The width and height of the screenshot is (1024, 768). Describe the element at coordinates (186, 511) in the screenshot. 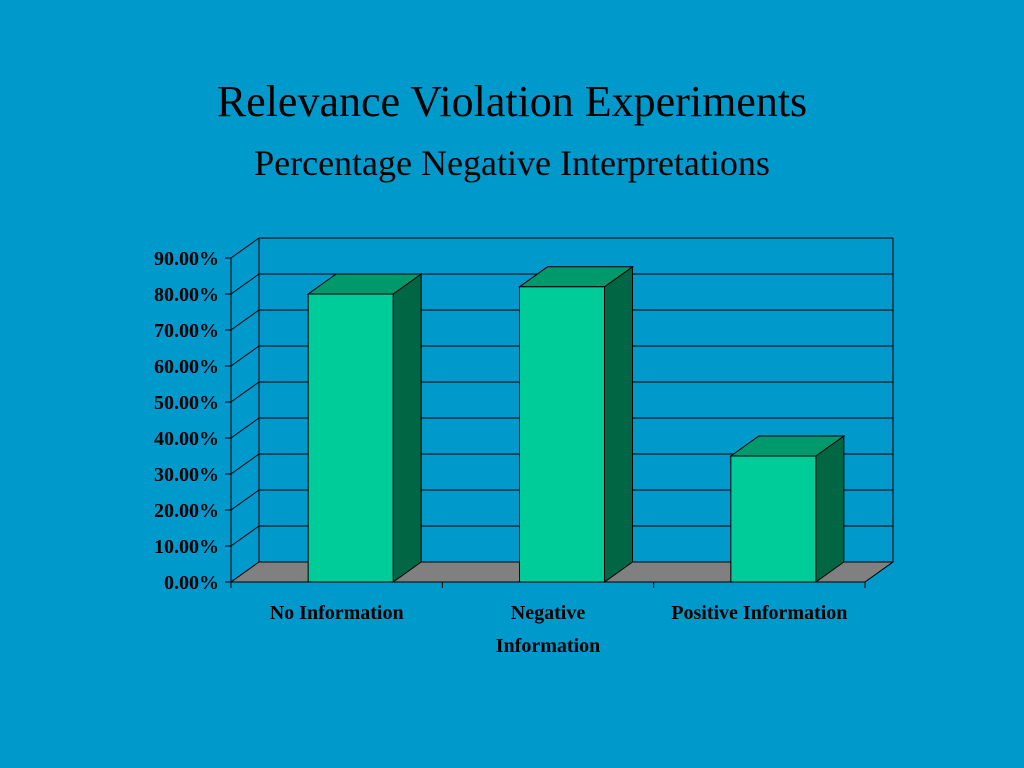

I see `y-tick-label: 20.00%` at that location.